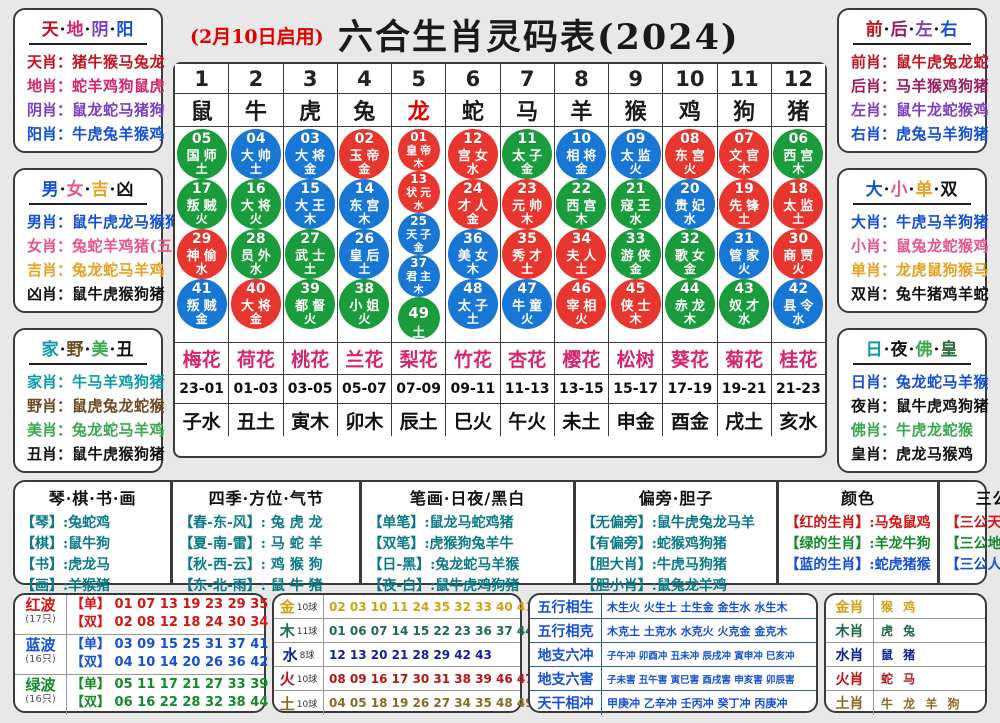 This screenshot has height=723, width=1000. I want to click on number-ball-17: 17 叛贼火, so click(201, 204).